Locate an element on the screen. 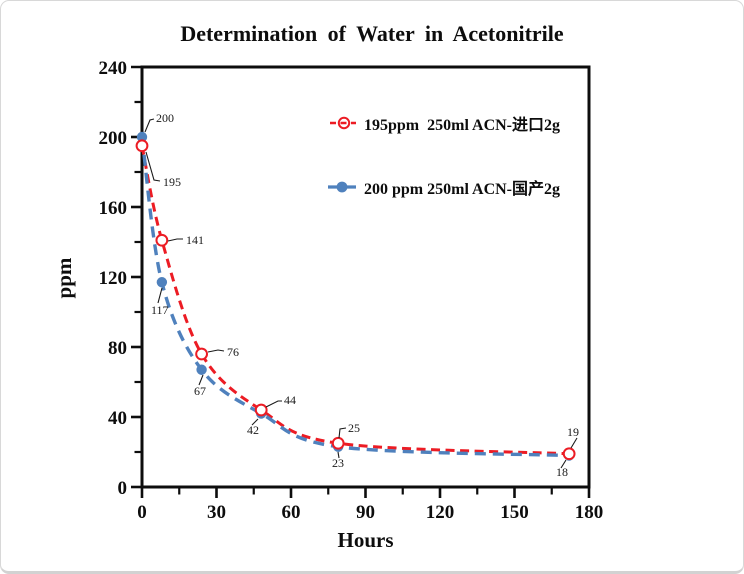 This screenshot has width=744, height=574. annotation-value-label: 25 is located at coordinates (354, 428).